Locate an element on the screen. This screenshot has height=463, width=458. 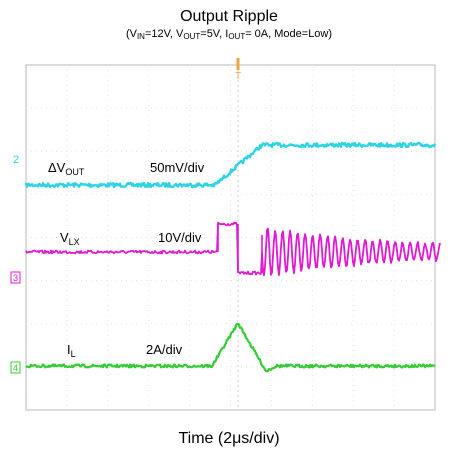
channel-marker-vout: 2 is located at coordinates (16, 160).